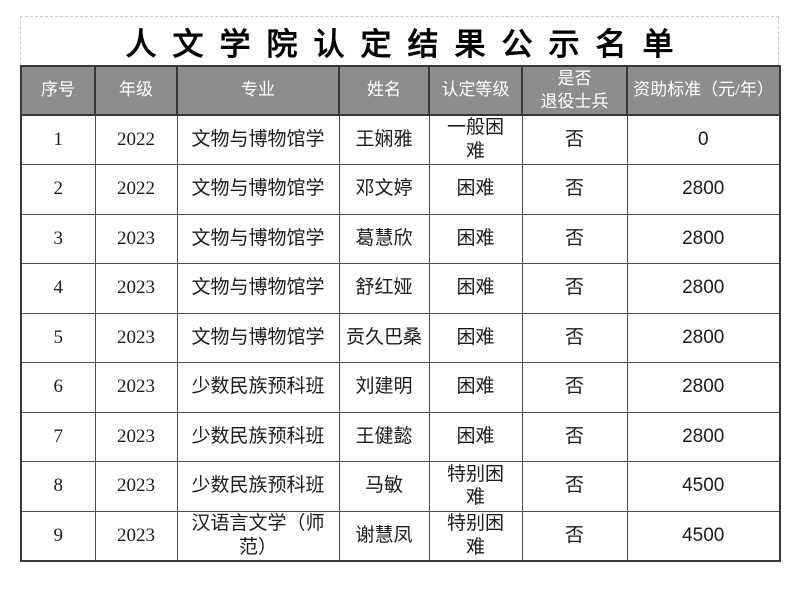 The image size is (798, 592). I want to click on cell-serial: 8, so click(58, 486).